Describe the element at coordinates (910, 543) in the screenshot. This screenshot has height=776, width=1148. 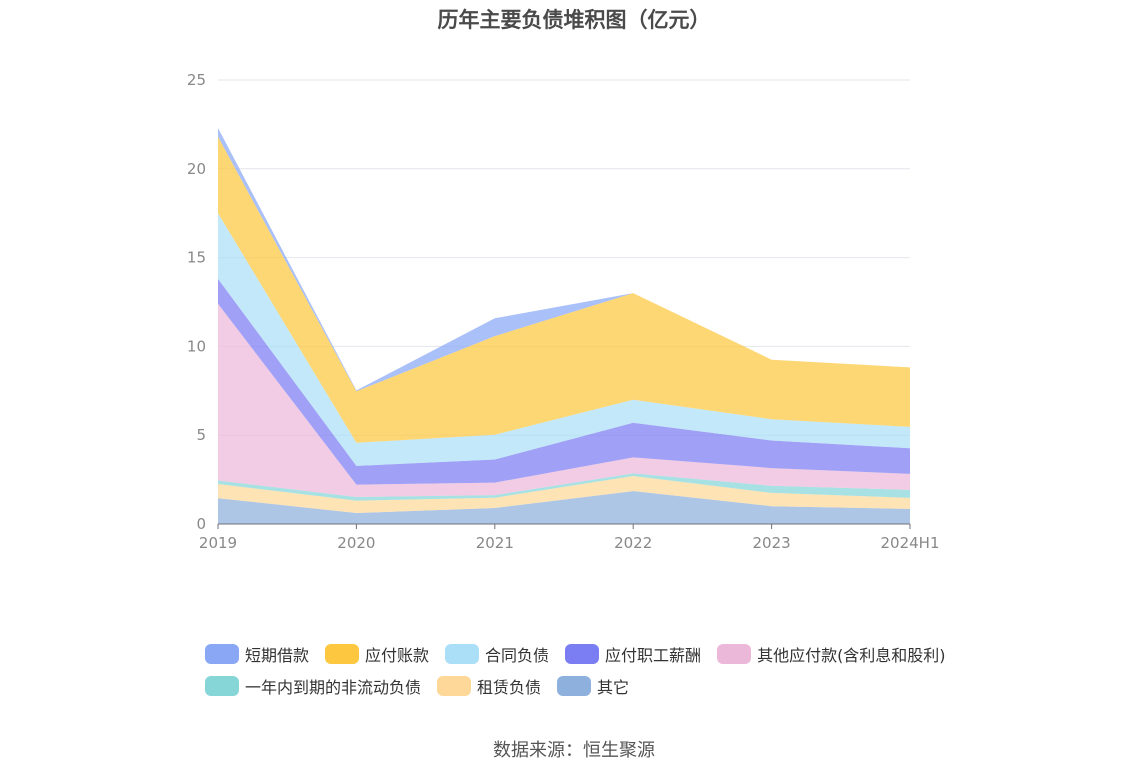
I see `x-tick-label: 2024H1` at that location.